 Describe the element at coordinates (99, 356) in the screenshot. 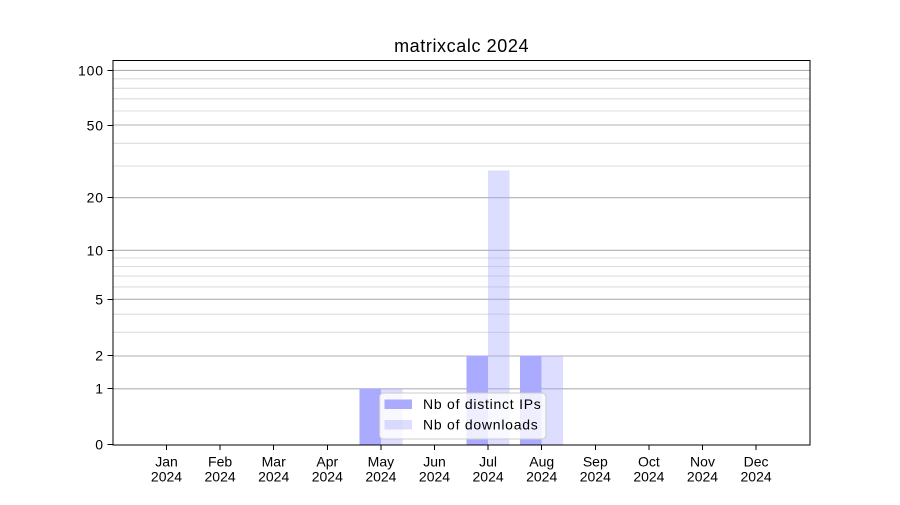

I see `svg-text: 2` at that location.